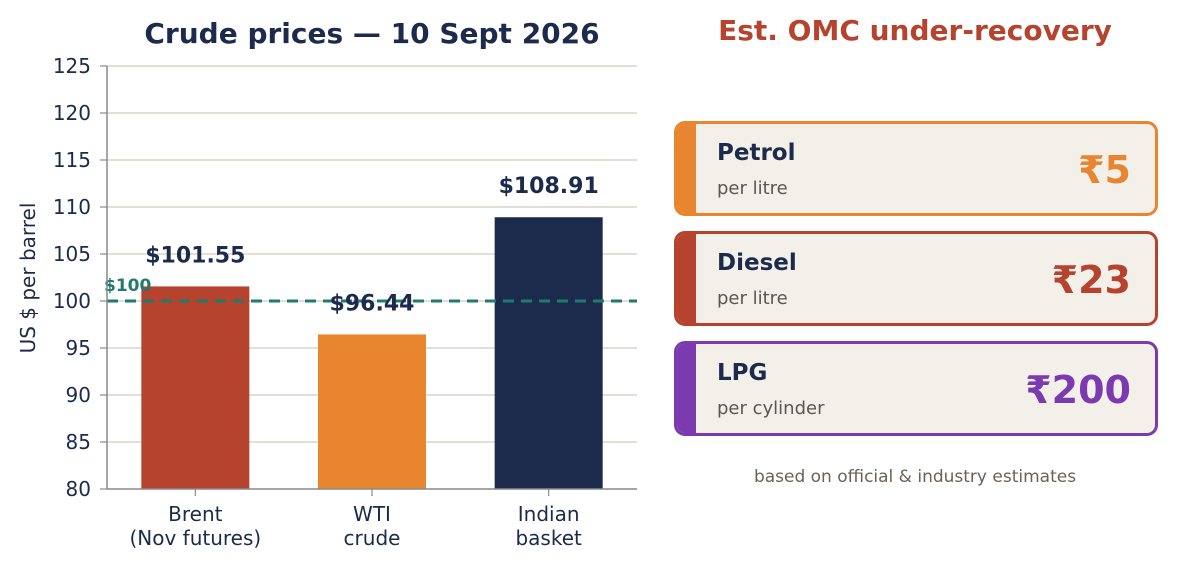  I want to click on y-tick-label: 95, so click(78, 348).